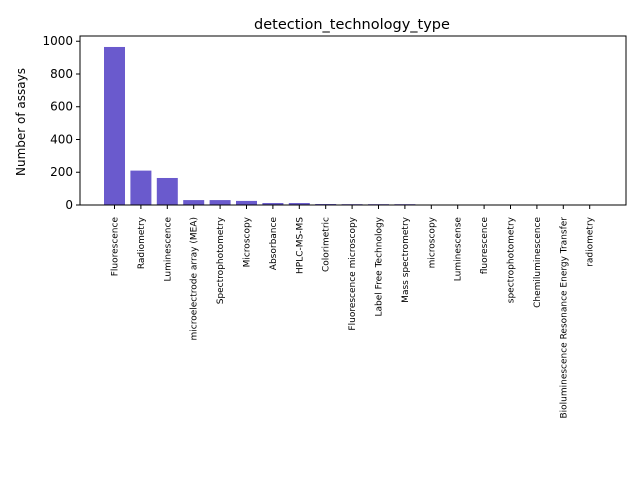 This screenshot has height=480, width=640. Describe the element at coordinates (432, 242) in the screenshot. I see `x-tick-label-12: microscopy` at that location.